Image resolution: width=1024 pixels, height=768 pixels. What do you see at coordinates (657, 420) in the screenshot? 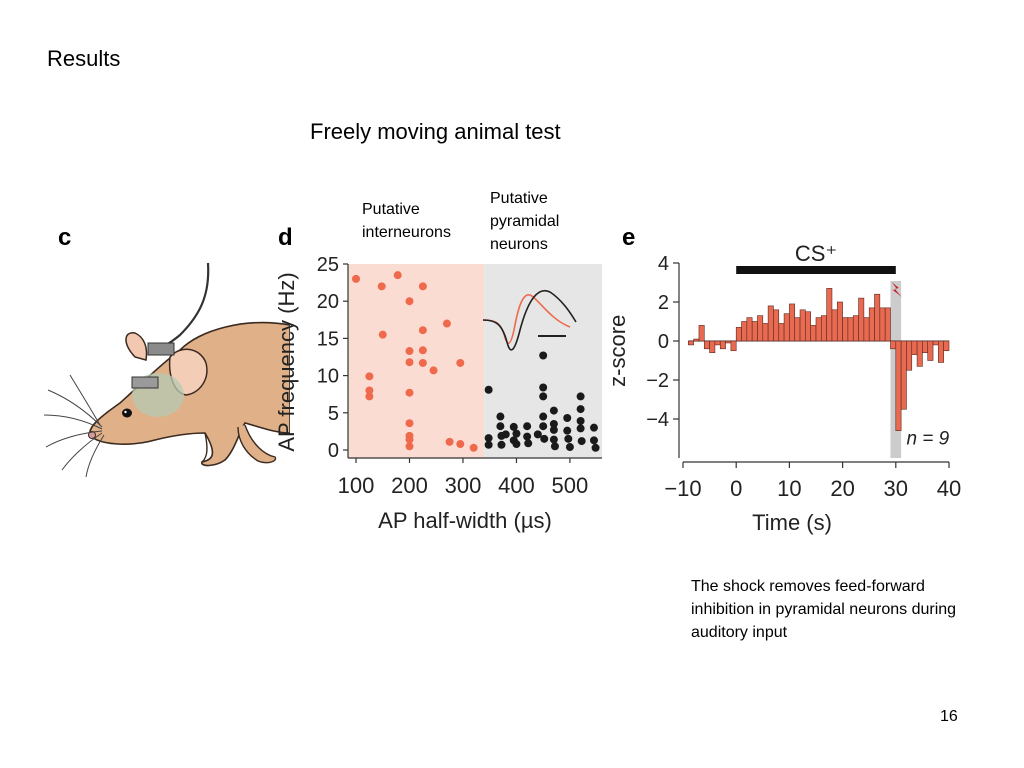
I see `y-tick-label: −4` at bounding box center [657, 420].